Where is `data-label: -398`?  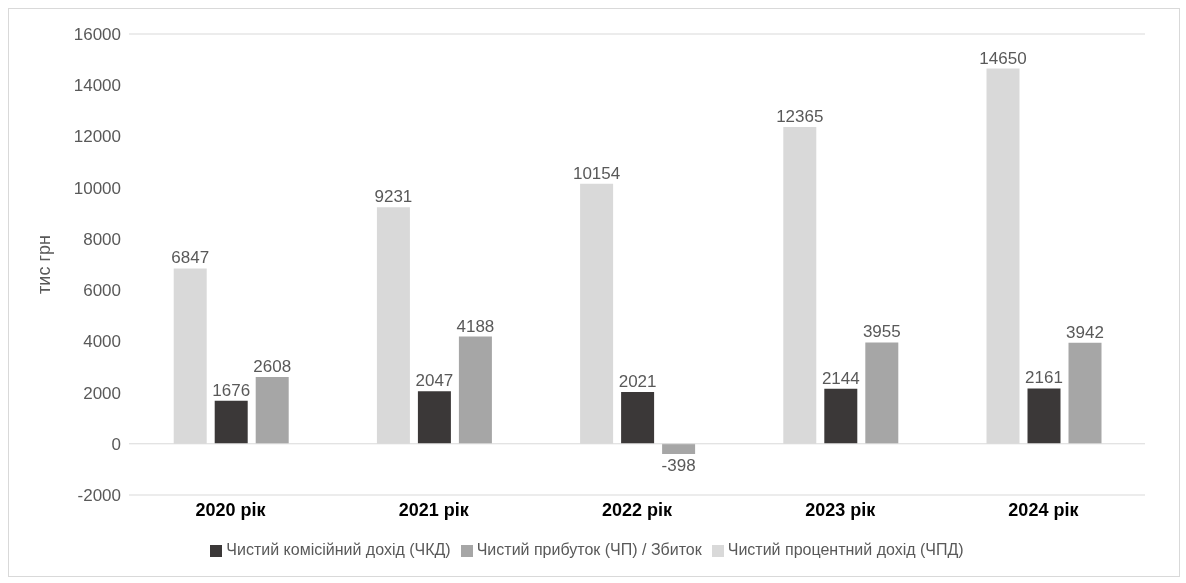
data-label: -398 is located at coordinates (678, 466).